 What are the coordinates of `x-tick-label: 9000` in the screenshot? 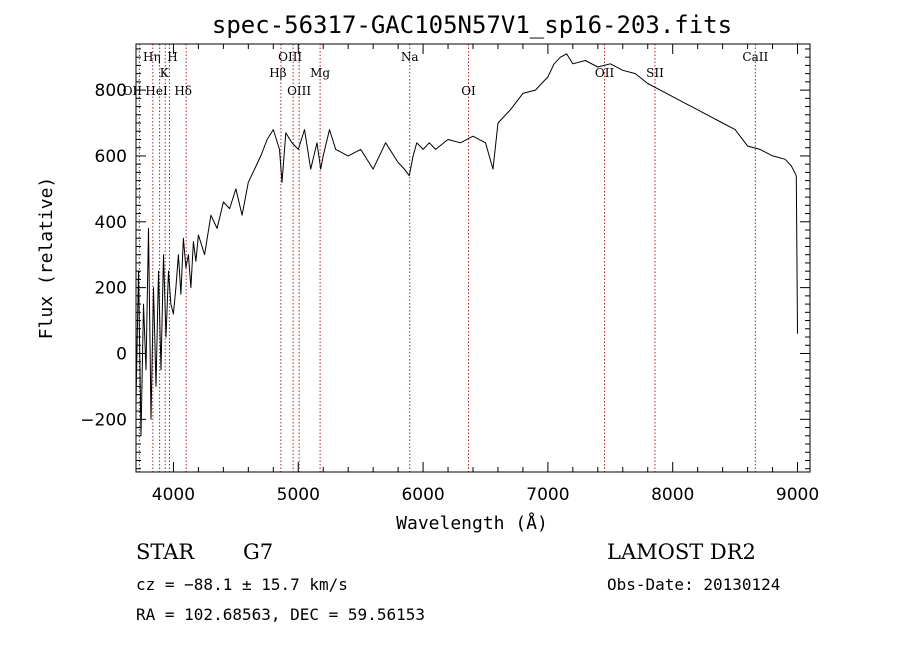 It's located at (797, 495).